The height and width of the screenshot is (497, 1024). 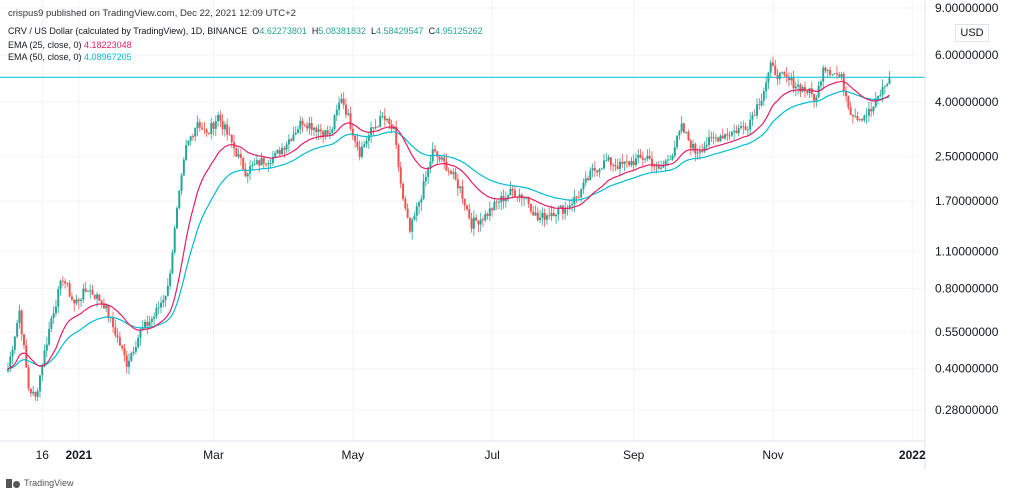 What do you see at coordinates (45, 57) in the screenshot?
I see `ema50-label: EMA (50, close, 0)` at bounding box center [45, 57].